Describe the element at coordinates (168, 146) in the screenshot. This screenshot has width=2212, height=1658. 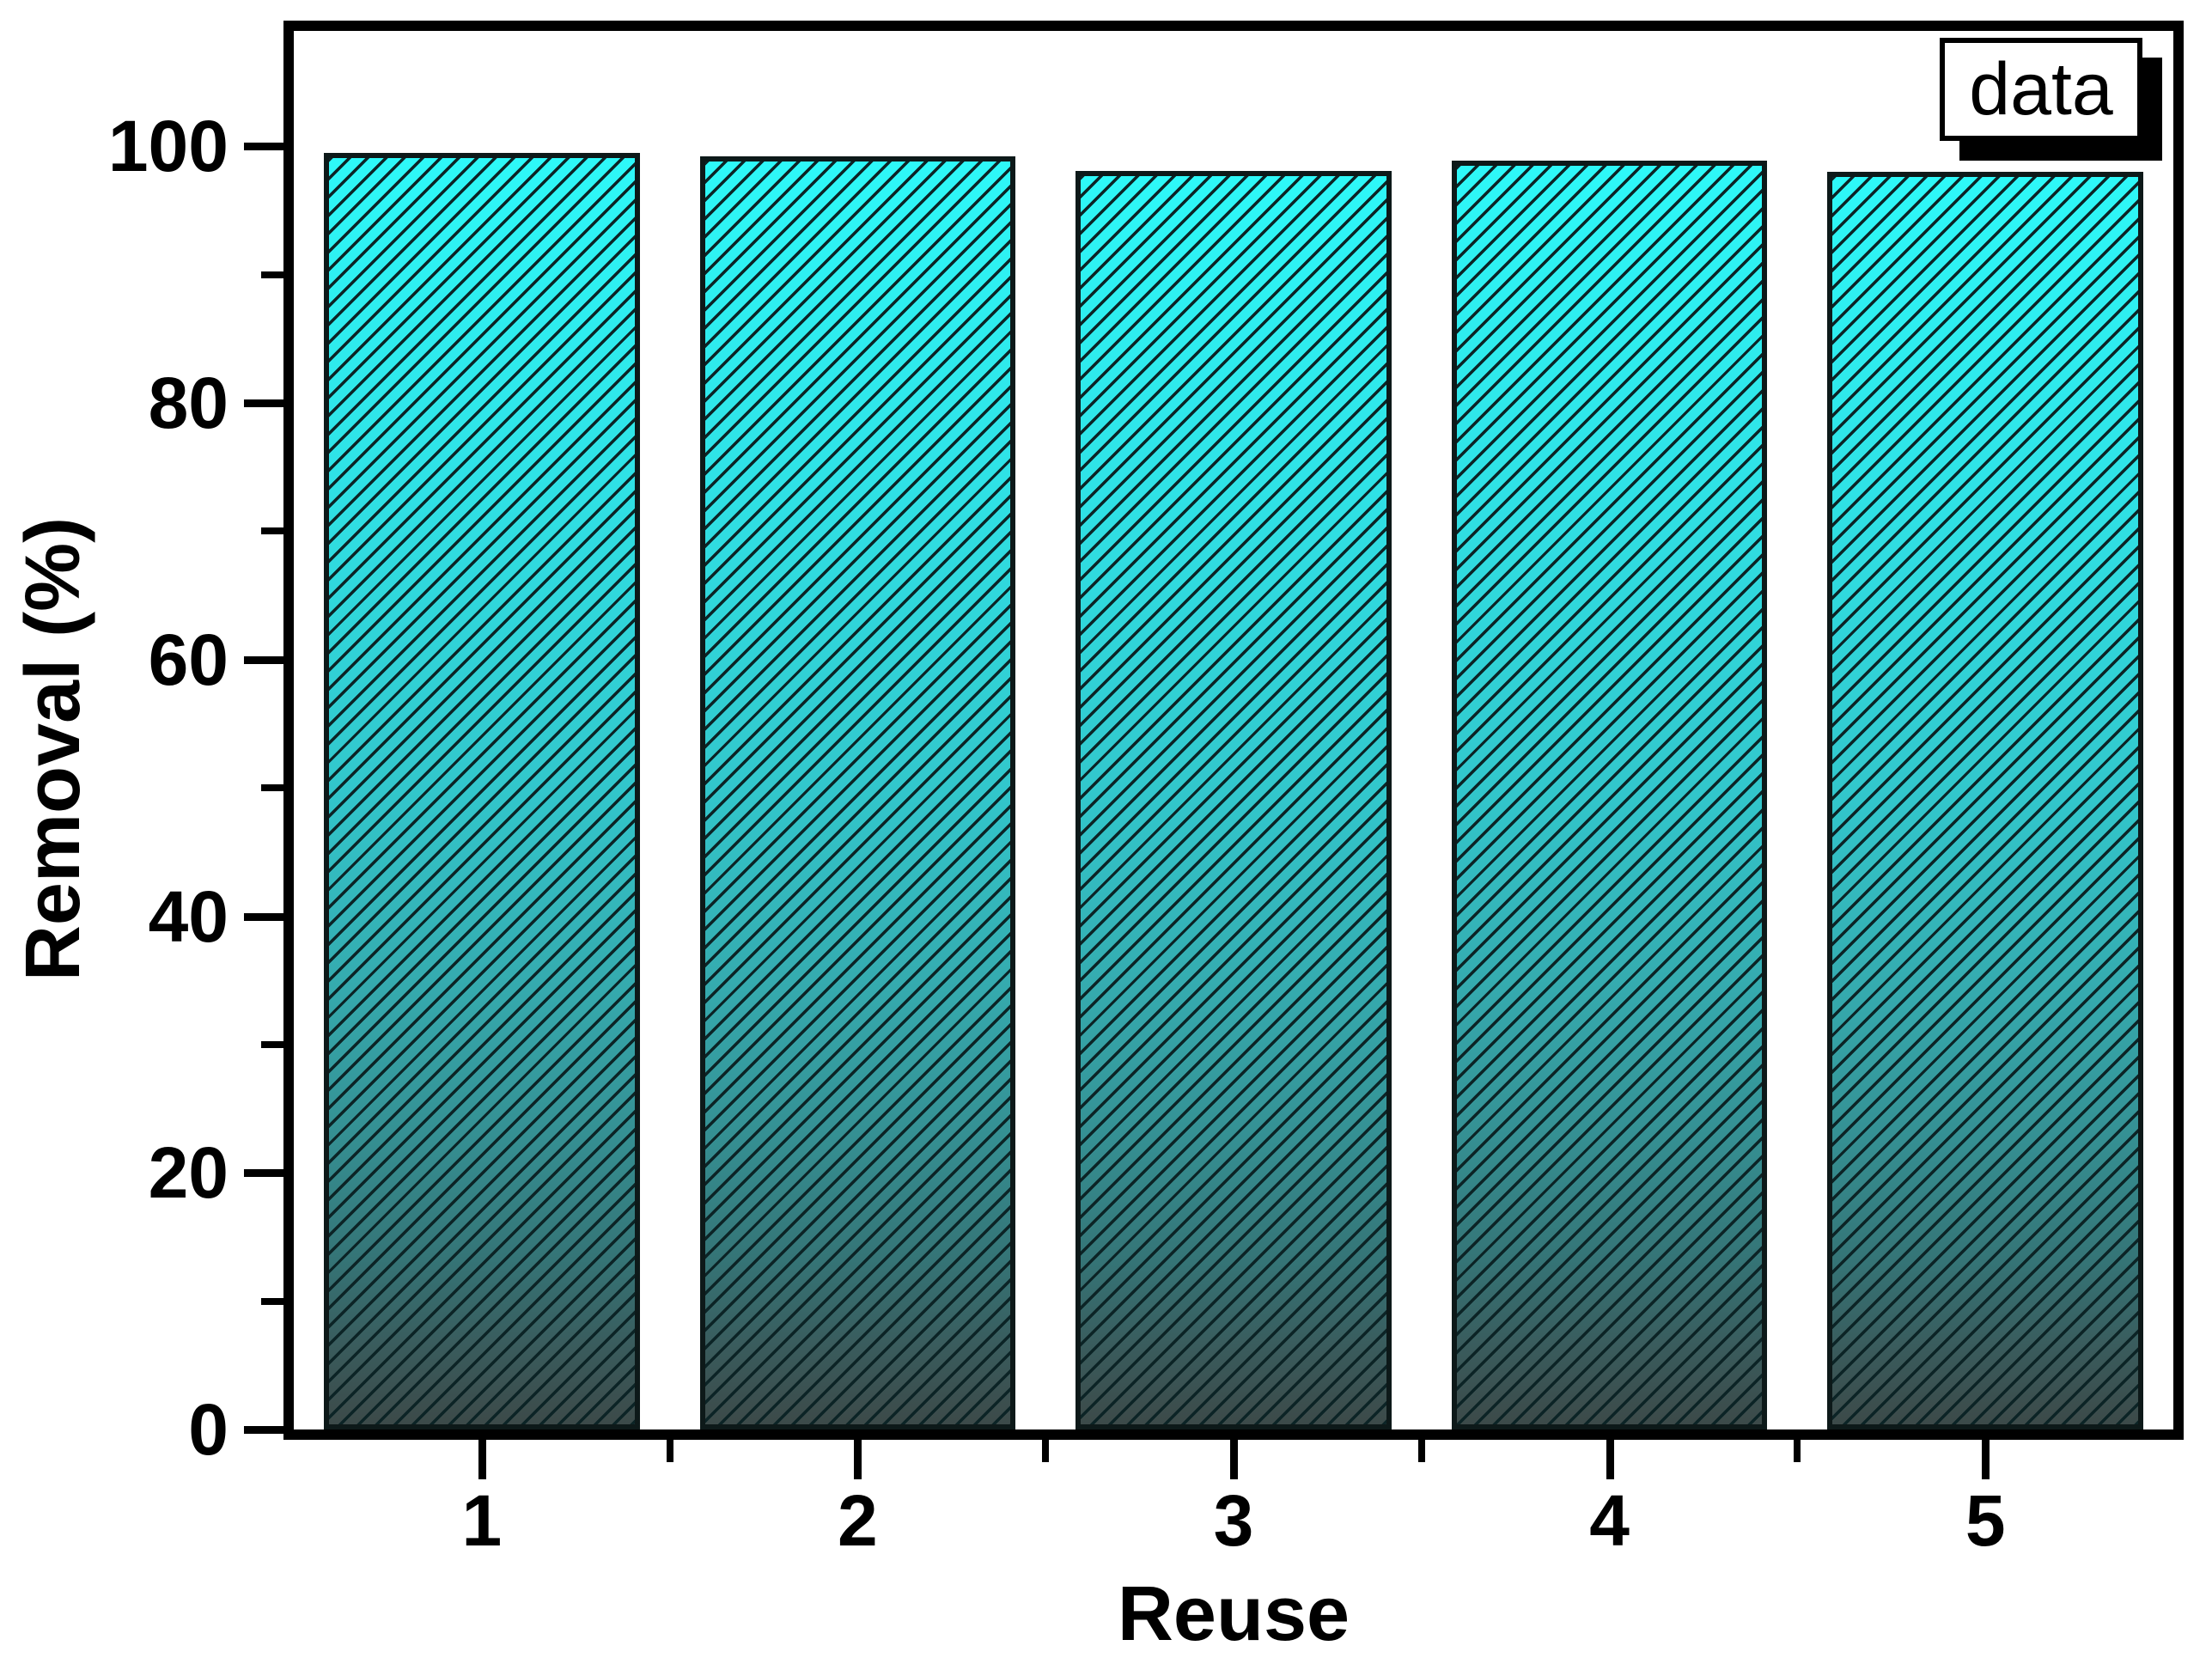
I see `y-tick-label-100: 100` at that location.